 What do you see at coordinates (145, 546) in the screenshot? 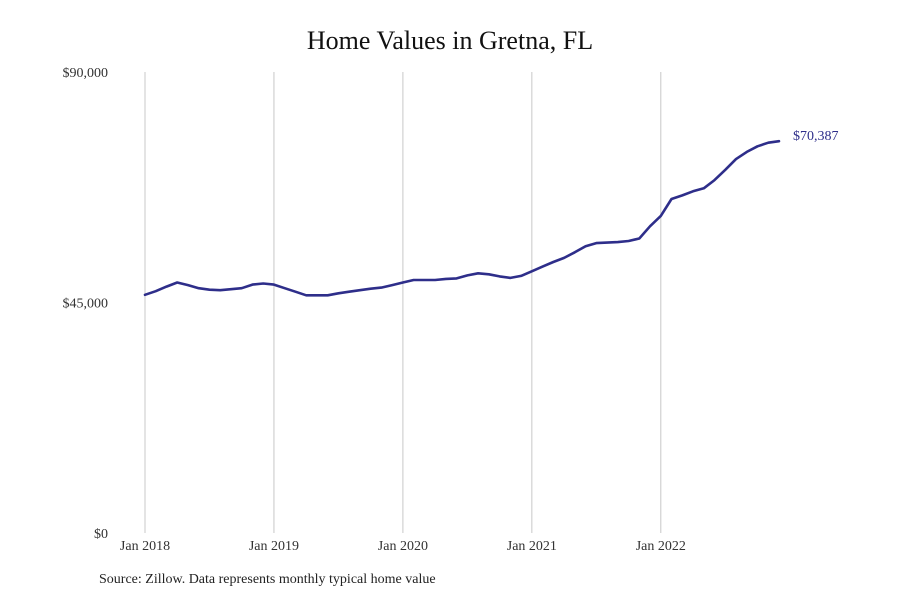
I see `x-tick-label: Jan 2018` at bounding box center [145, 546].